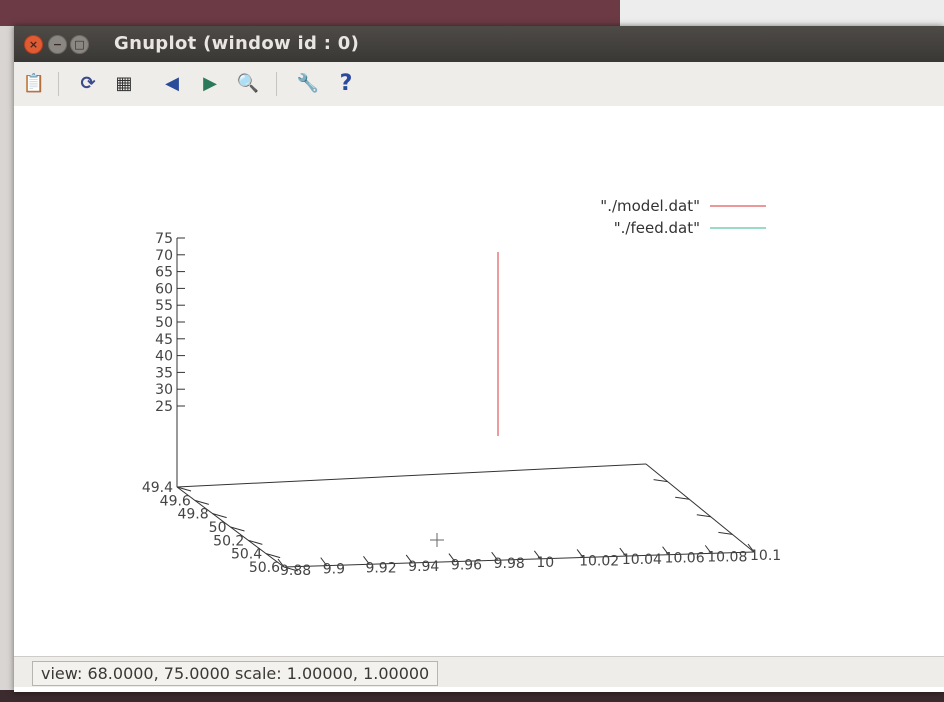 The height and width of the screenshot is (702, 944). I want to click on y-tick-label: 49.6, so click(175, 501).